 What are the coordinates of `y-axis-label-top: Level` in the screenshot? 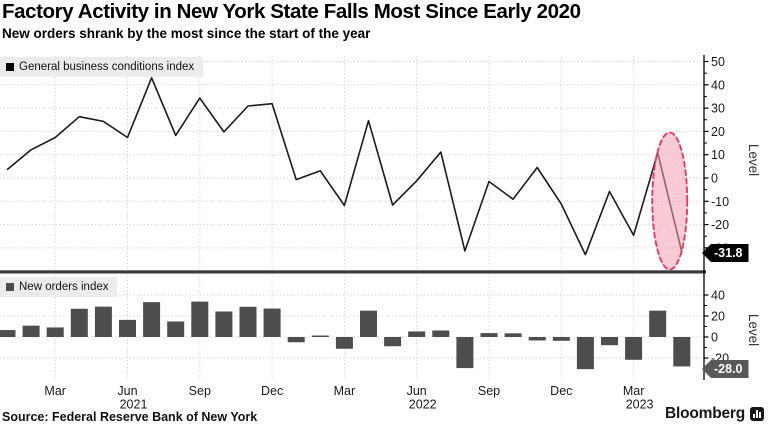 It's located at (753, 160).